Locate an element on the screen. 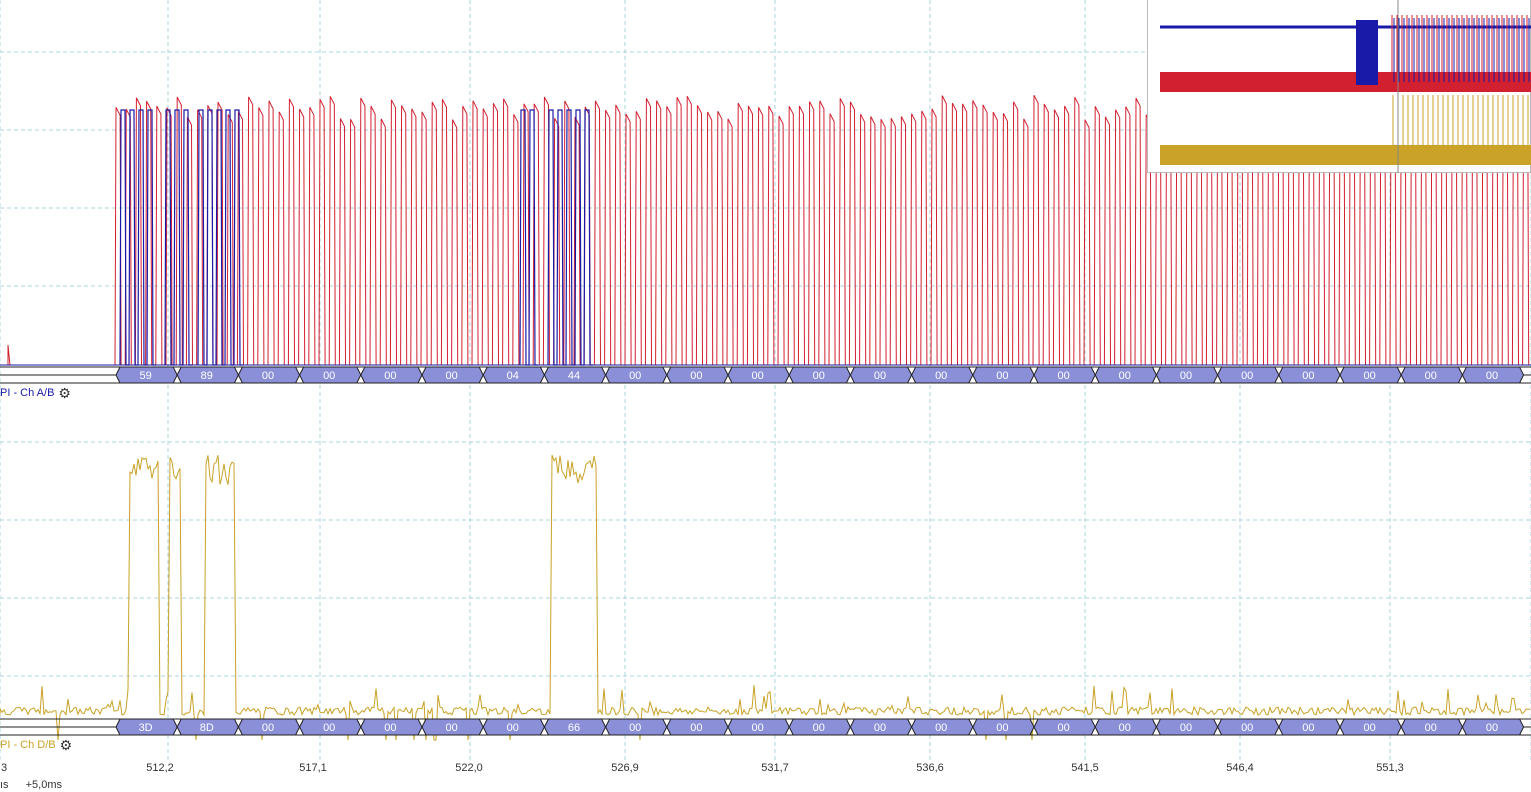 The width and height of the screenshot is (1531, 792). decode-bottom-byte: 66 is located at coordinates (574, 728).